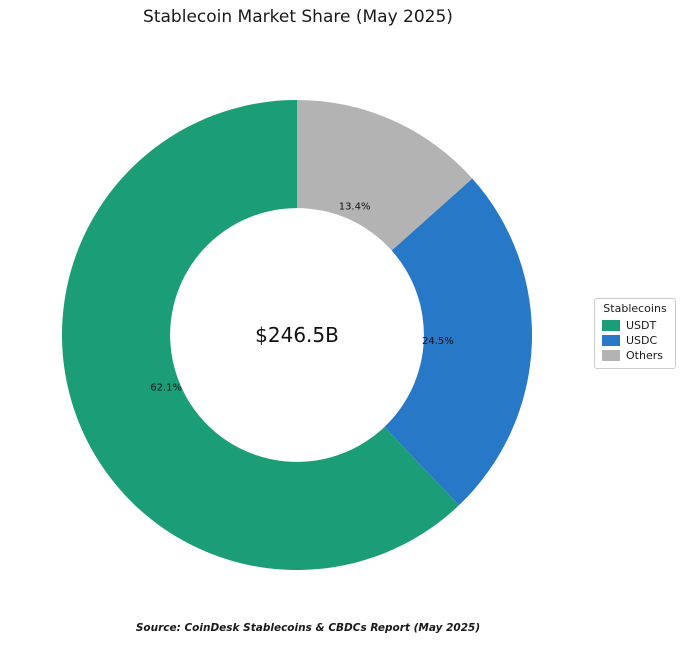 This screenshot has width=680, height=645. I want to click on legend-label-others: Others, so click(644, 355).